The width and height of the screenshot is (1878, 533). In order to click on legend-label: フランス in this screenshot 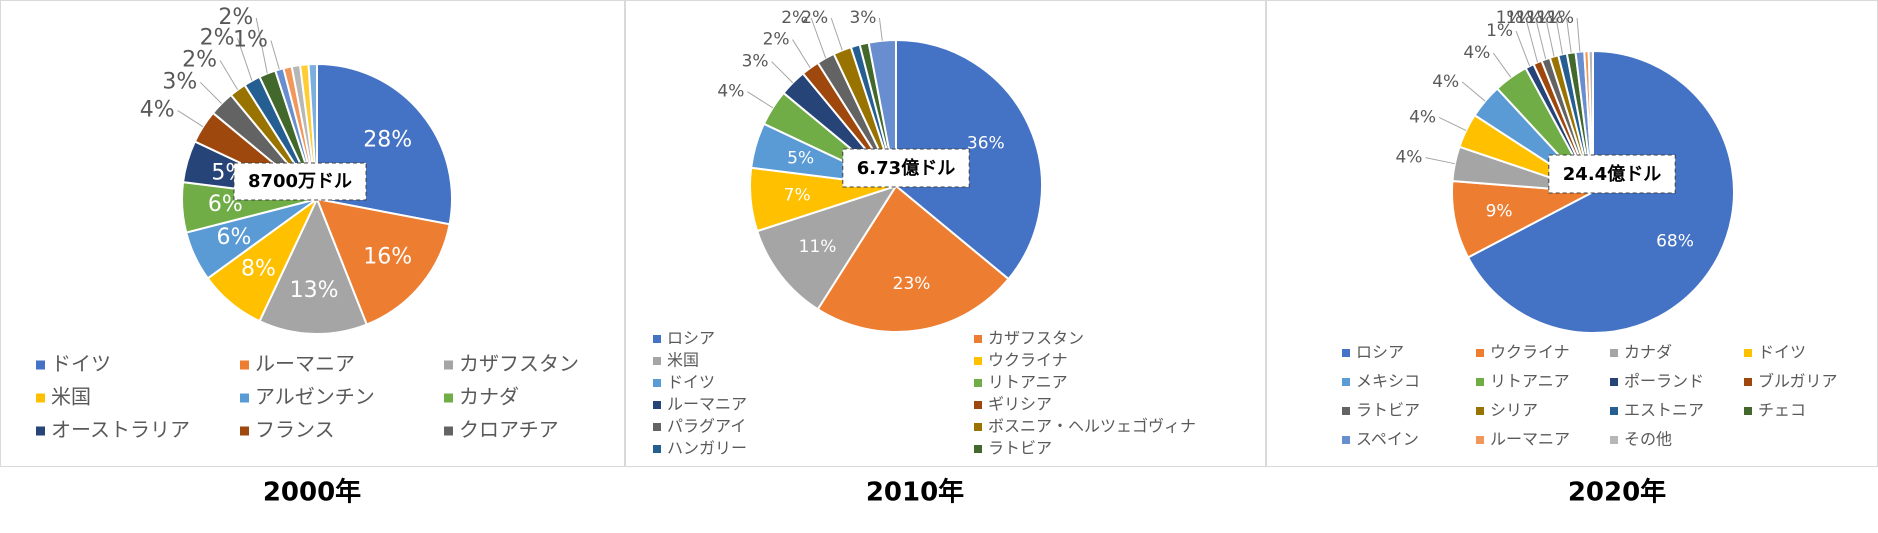, I will do `click(295, 430)`.